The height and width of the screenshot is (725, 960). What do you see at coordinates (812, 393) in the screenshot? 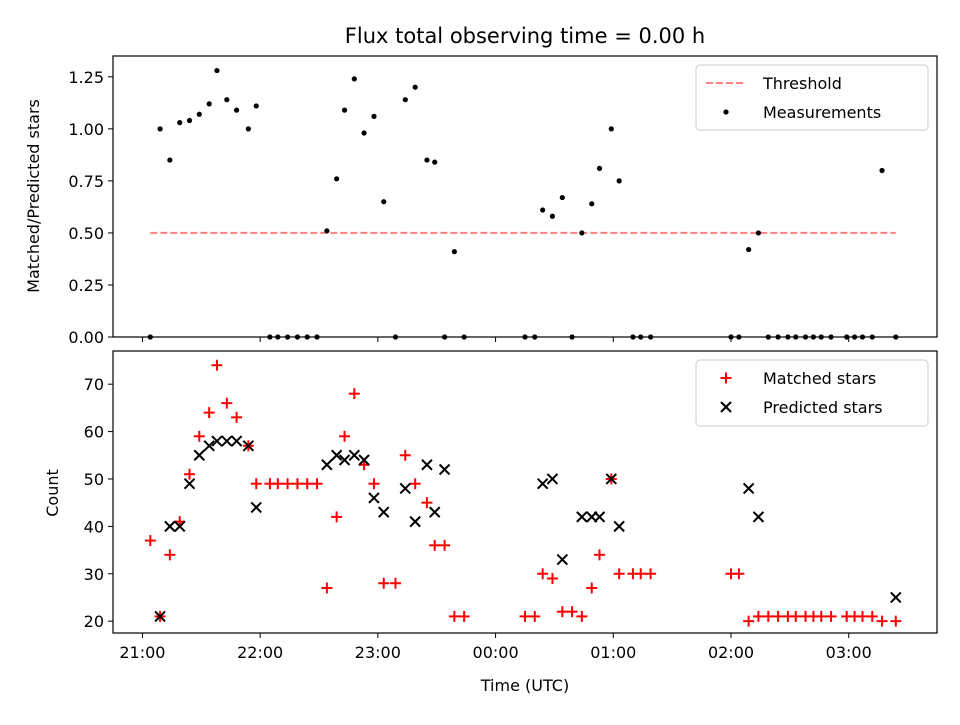
I see `bottom-legend: Matched stars Predicted stars` at bounding box center [812, 393].